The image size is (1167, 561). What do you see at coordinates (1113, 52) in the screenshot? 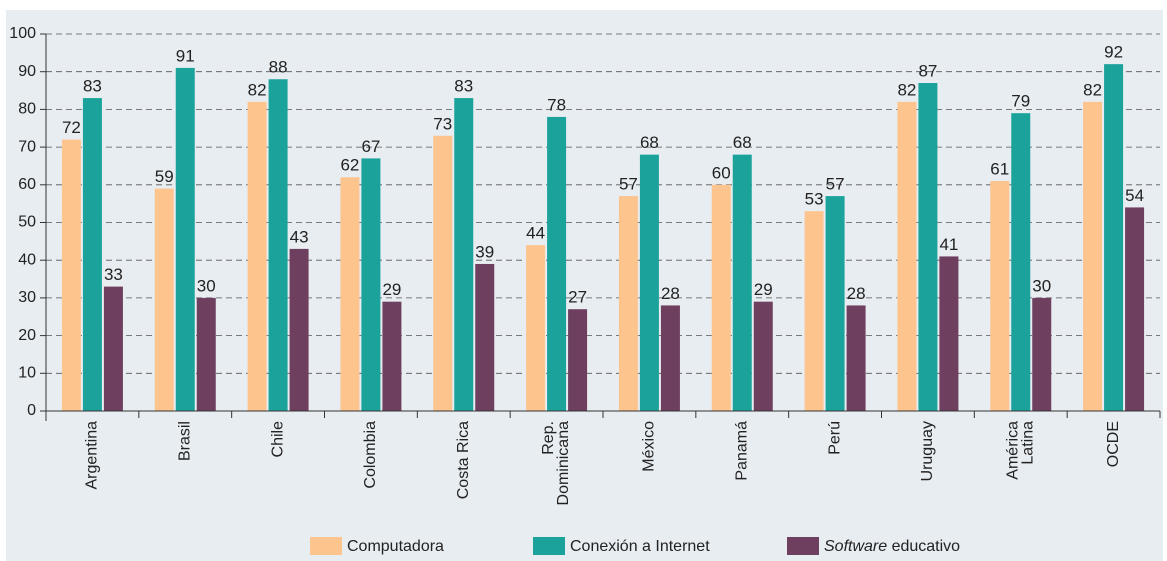
I see `value-label: 92` at bounding box center [1113, 52].